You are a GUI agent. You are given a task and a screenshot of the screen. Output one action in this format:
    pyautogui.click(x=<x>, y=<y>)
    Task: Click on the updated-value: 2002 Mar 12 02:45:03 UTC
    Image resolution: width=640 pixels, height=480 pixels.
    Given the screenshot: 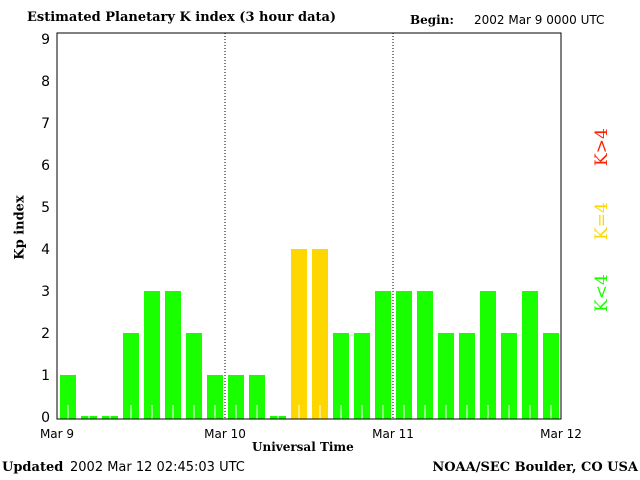 What is the action you would take?
    pyautogui.click(x=157, y=467)
    